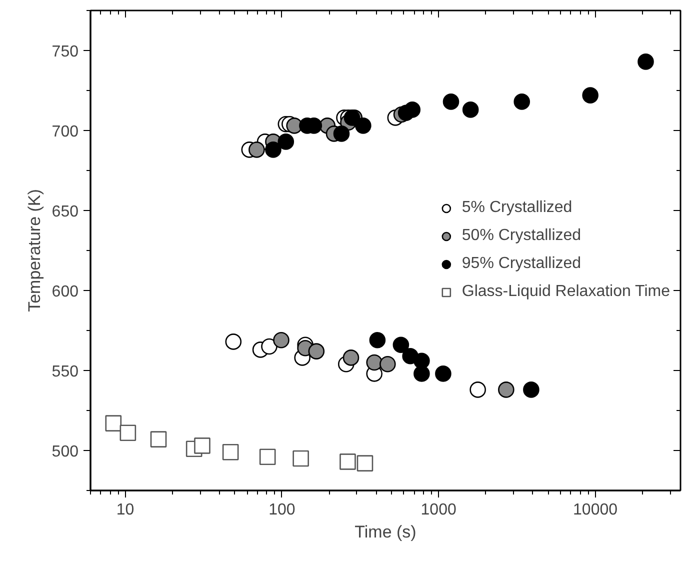 The width and height of the screenshot is (696, 566). Describe the element at coordinates (522, 264) in the screenshot. I see `legend-label: 95% Crystallized` at that location.